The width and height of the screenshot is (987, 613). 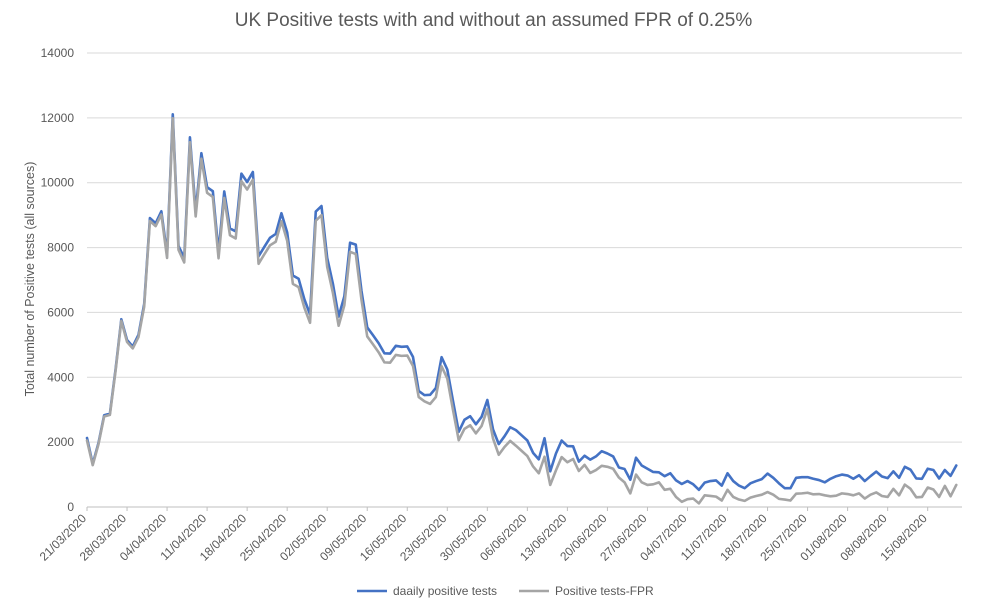 I want to click on y-tick-label: 6000, so click(x=60, y=312).